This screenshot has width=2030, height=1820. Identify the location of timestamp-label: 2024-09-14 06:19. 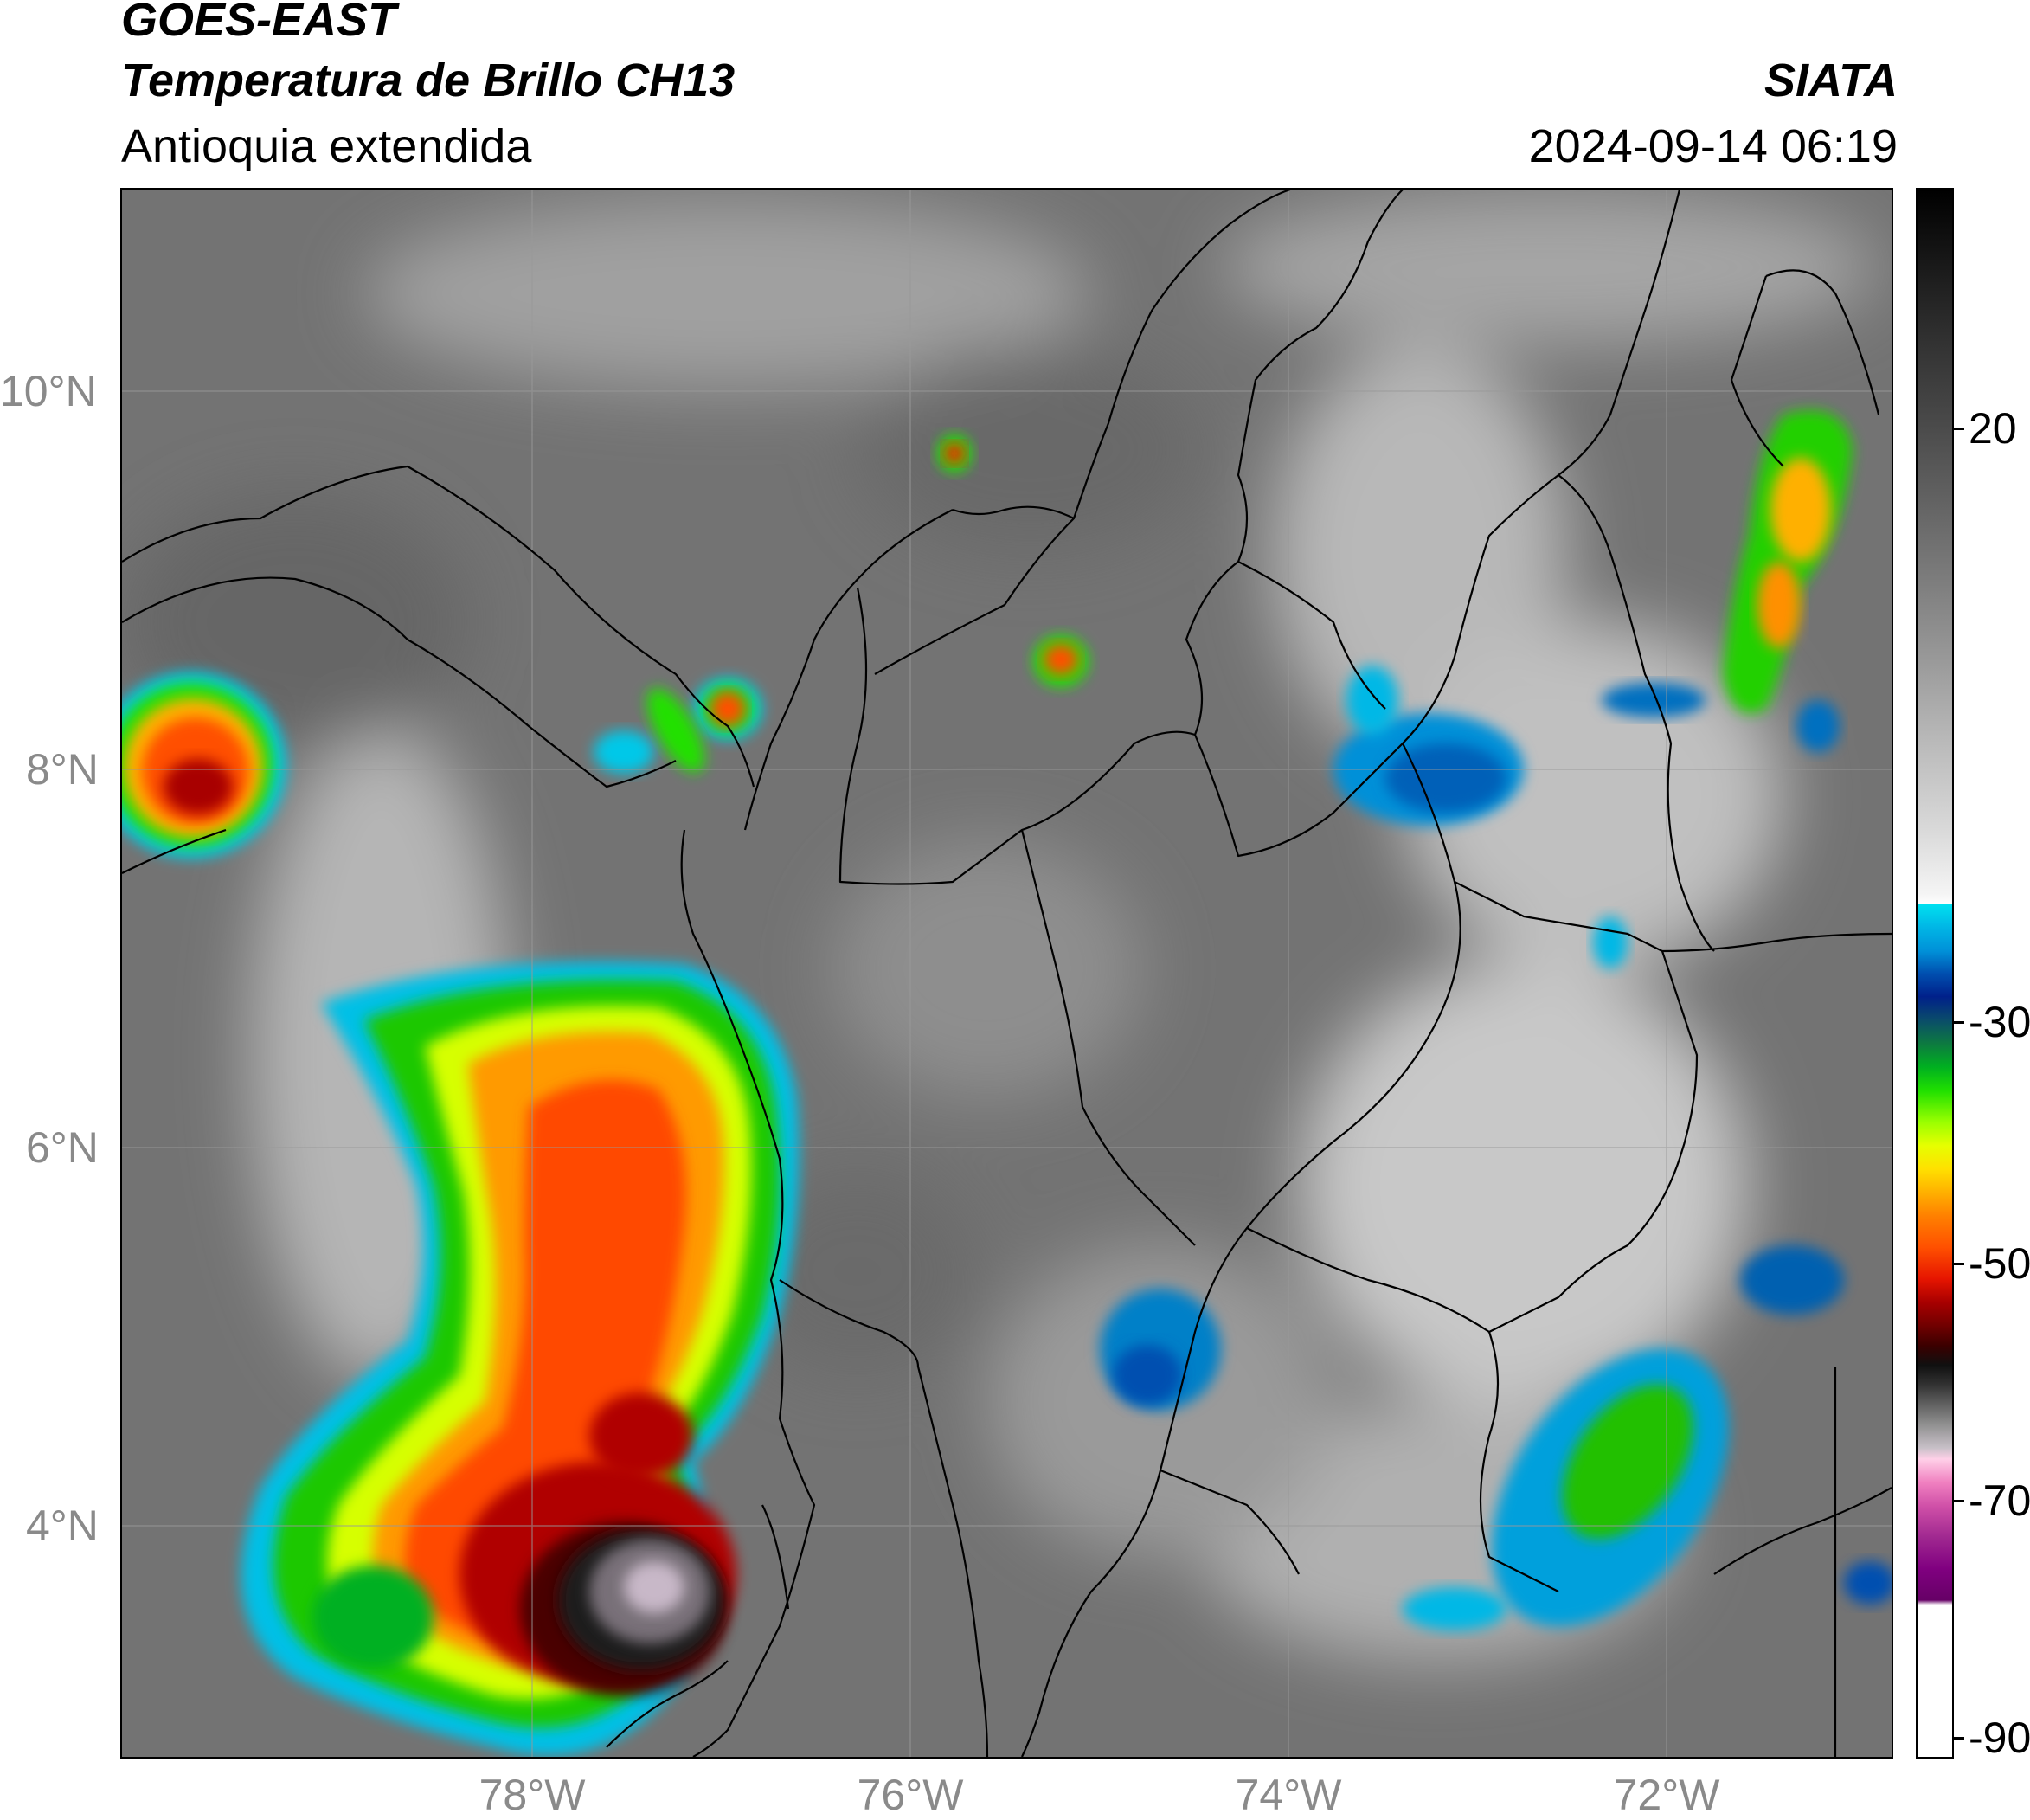
(1713, 146).